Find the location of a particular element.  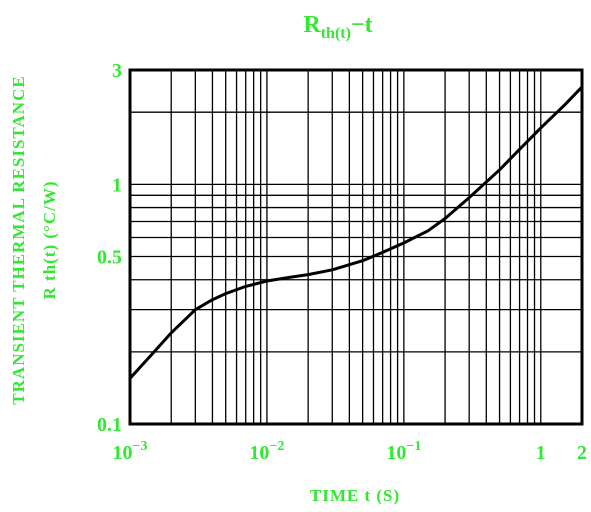

x-tick-labels: 10⁻³ 10⁻² 10⁻¹ 1 2 is located at coordinates (350, 451).